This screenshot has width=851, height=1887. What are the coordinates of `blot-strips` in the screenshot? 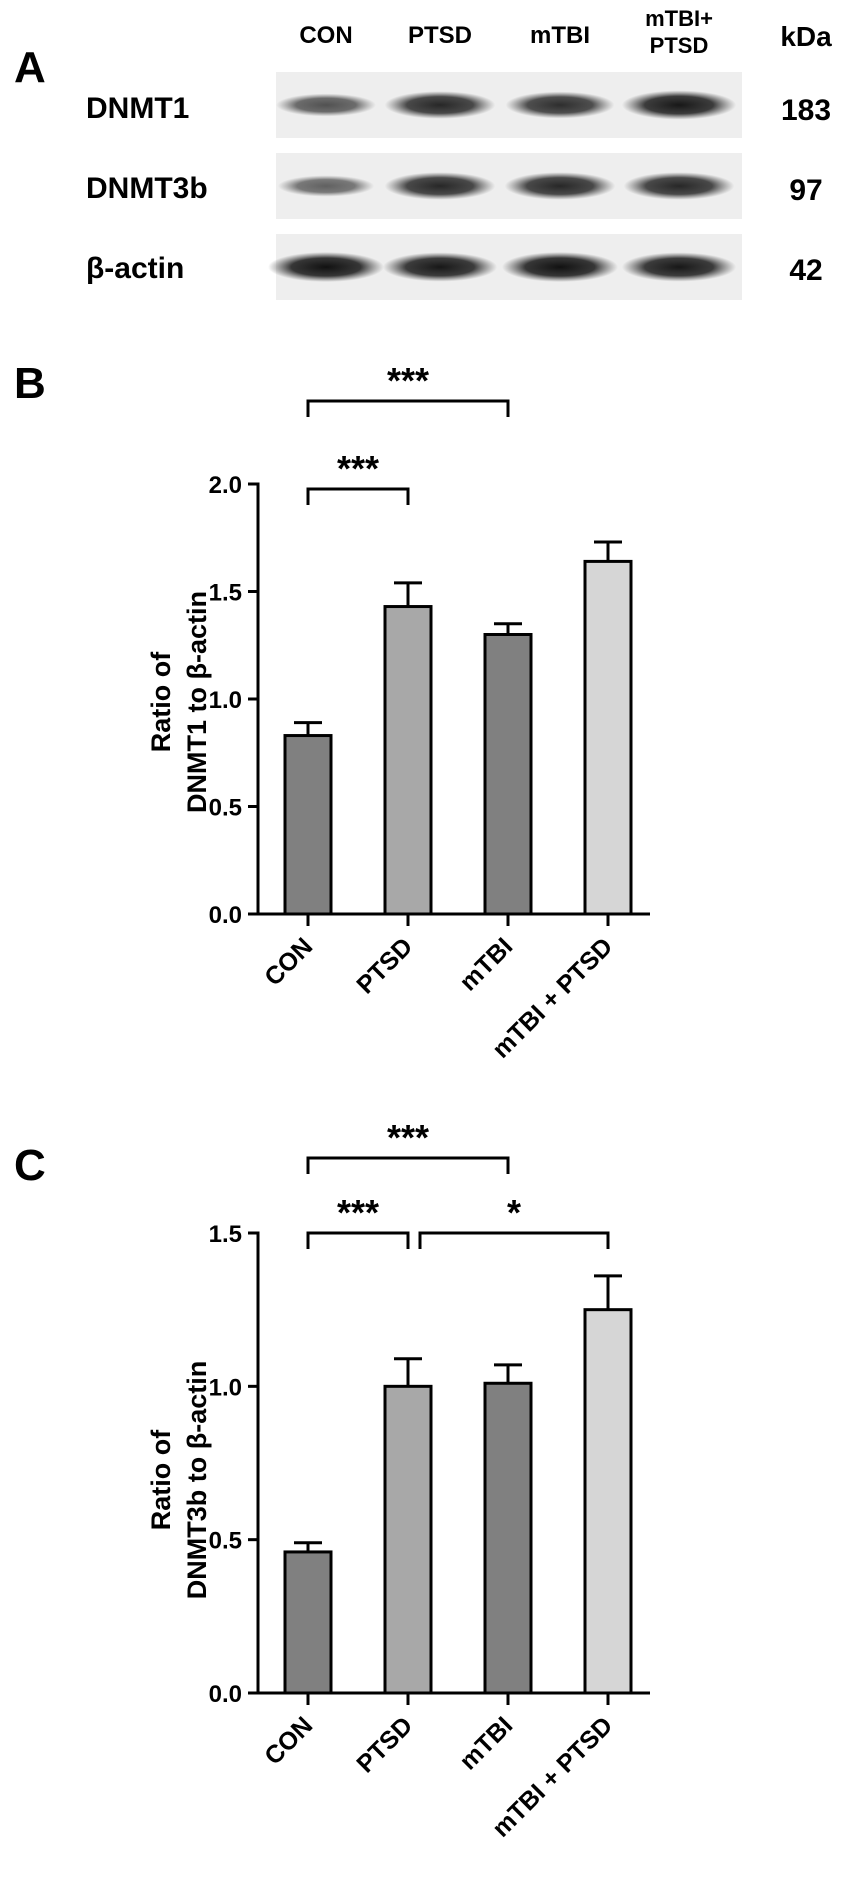 It's located at (505, 186).